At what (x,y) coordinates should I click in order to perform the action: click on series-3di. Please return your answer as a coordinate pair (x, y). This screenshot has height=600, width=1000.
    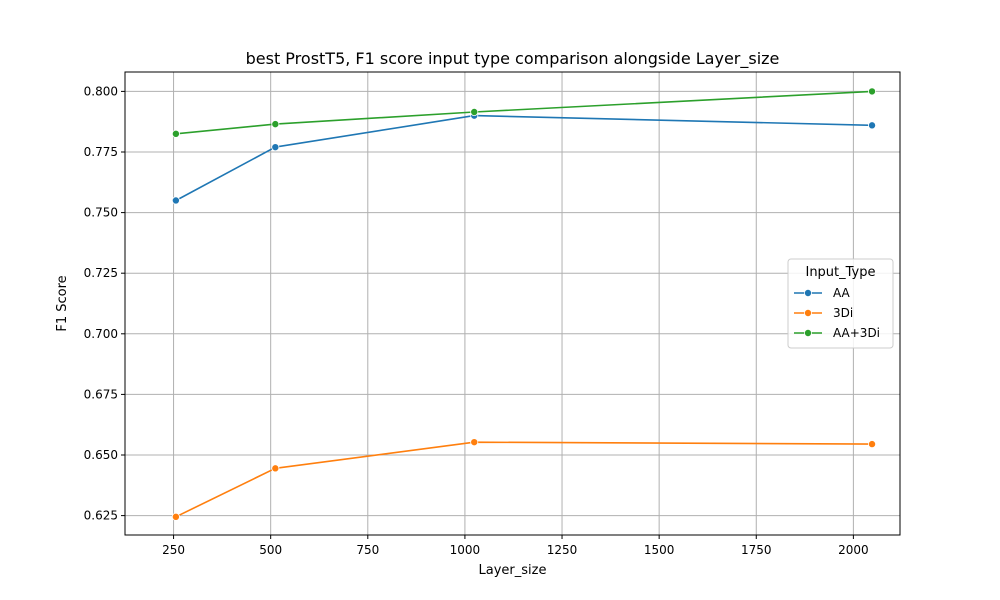
    Looking at the image, I should click on (524, 479).